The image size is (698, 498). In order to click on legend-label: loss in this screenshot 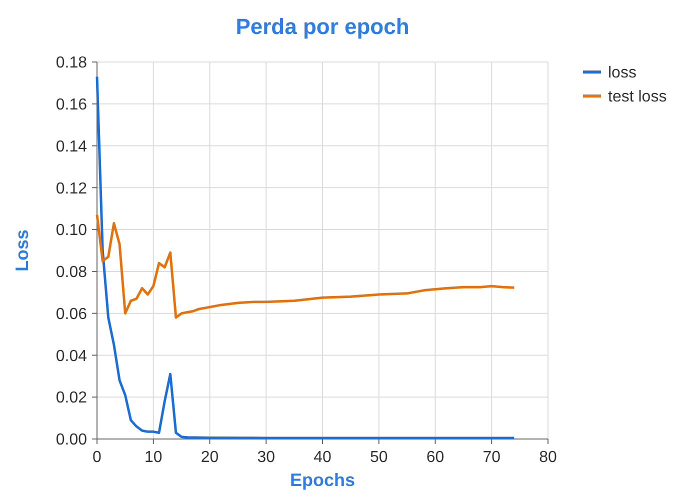, I will do `click(622, 73)`.